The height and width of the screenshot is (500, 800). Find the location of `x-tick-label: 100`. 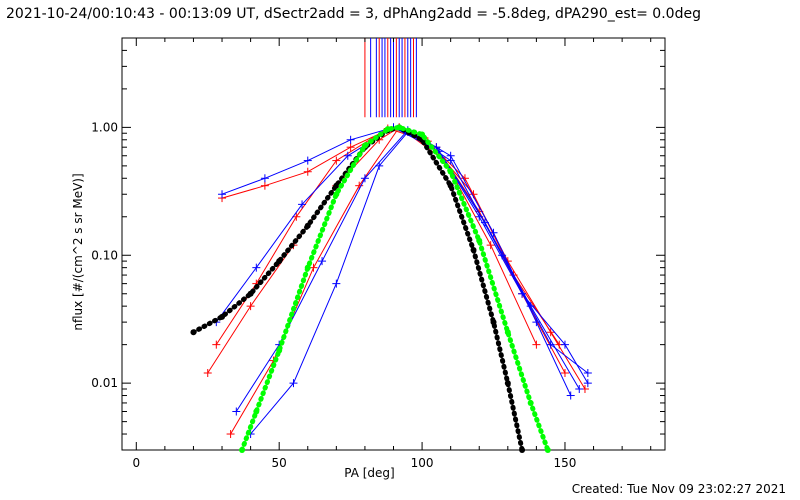

x-tick-label: 100 is located at coordinates (422, 463).